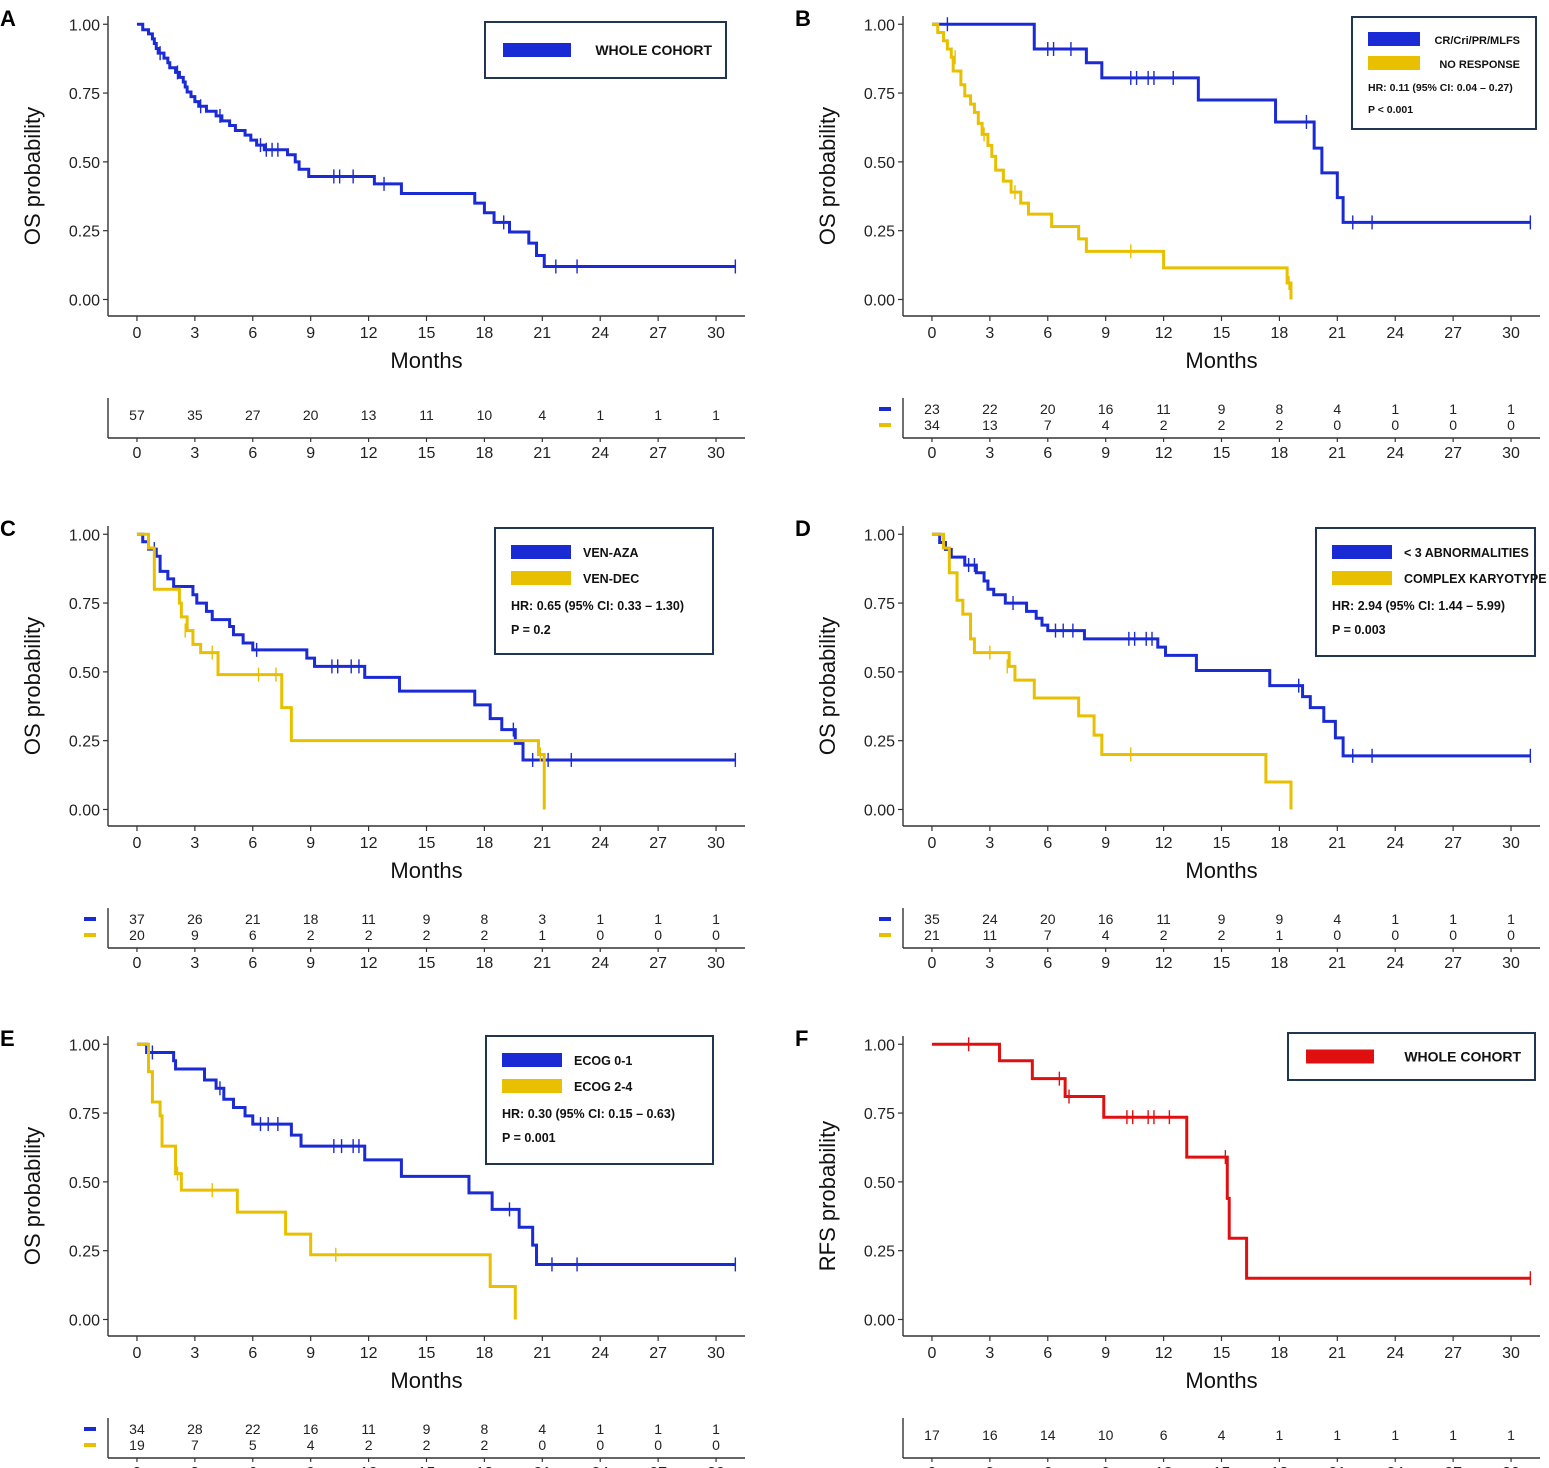  I want to click on x-axis-title: Months, so click(1221, 870).